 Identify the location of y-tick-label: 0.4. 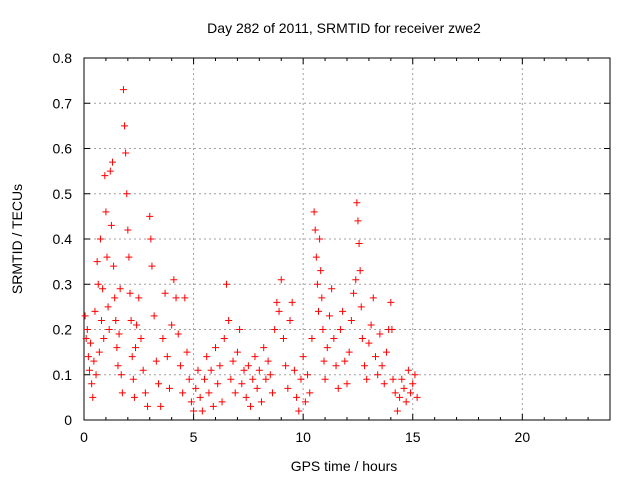
(63, 239).